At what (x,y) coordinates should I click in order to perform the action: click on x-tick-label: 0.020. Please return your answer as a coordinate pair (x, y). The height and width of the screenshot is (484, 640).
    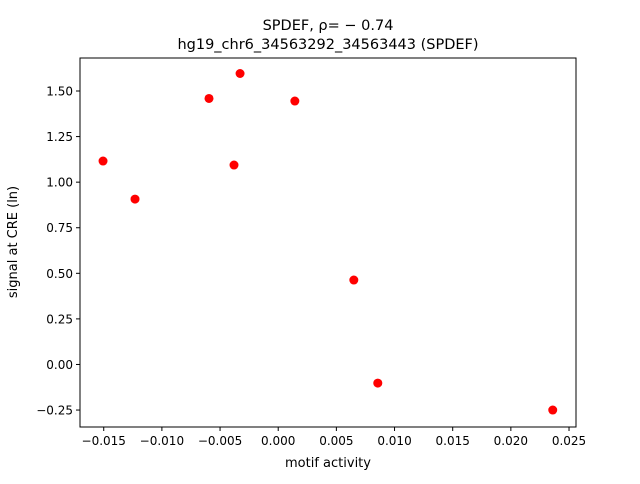
    Looking at the image, I should click on (511, 441).